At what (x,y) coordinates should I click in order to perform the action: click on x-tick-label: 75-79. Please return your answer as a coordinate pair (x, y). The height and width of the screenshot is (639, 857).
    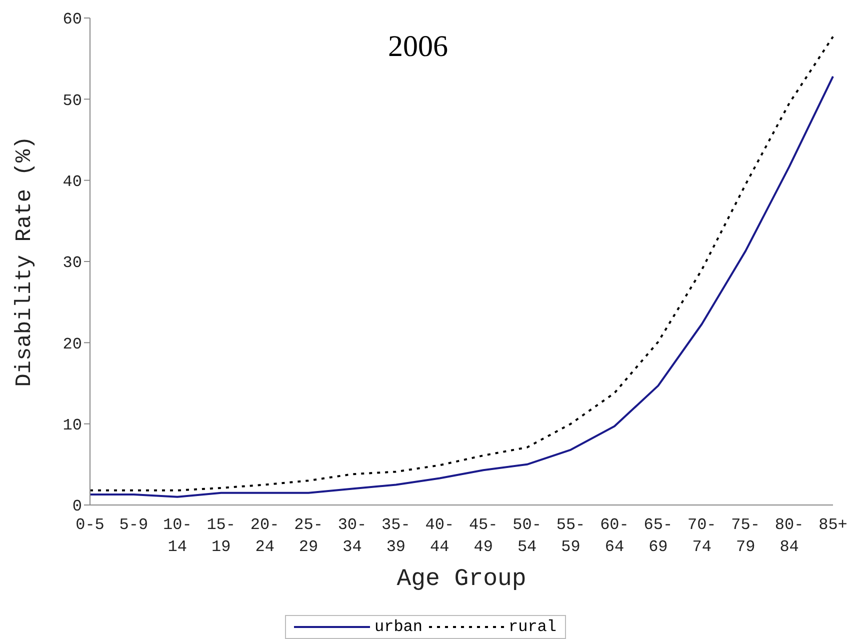
    Looking at the image, I should click on (745, 536).